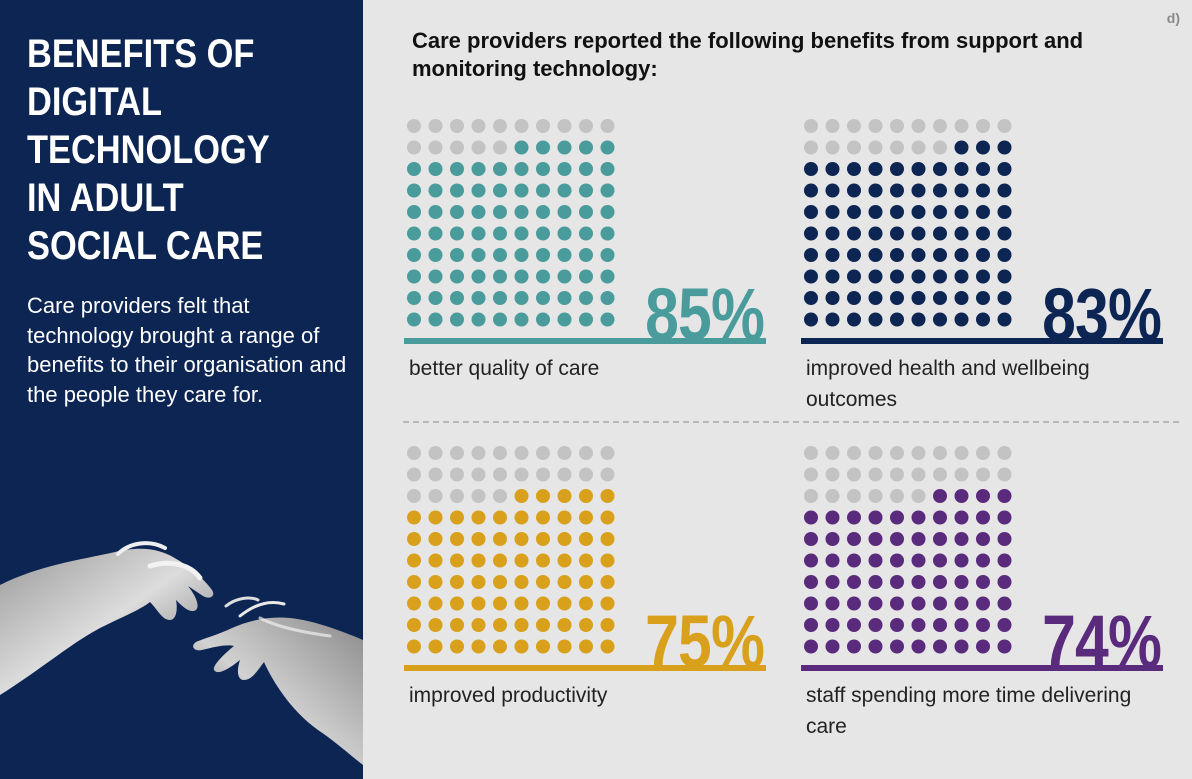  I want to click on stat-rule, so click(982, 668).